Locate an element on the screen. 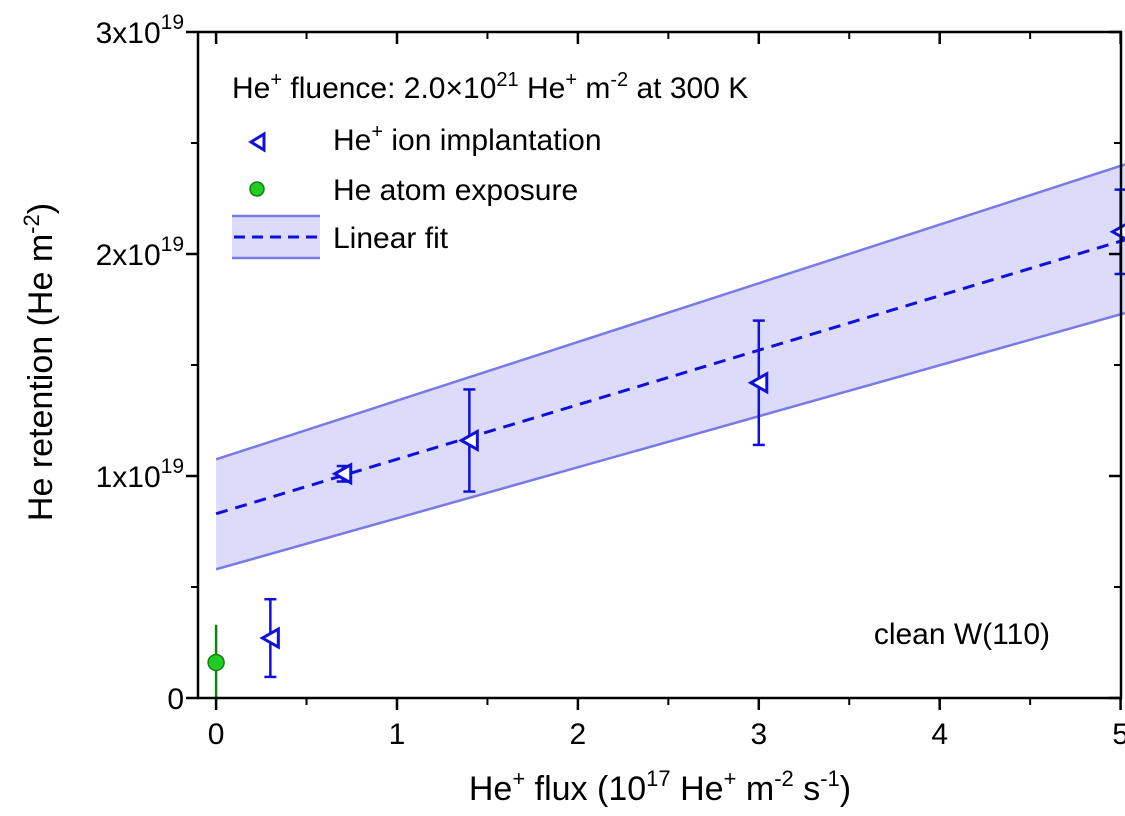 The width and height of the screenshot is (1125, 816). legend-triangle-marker-icon is located at coordinates (257, 142).